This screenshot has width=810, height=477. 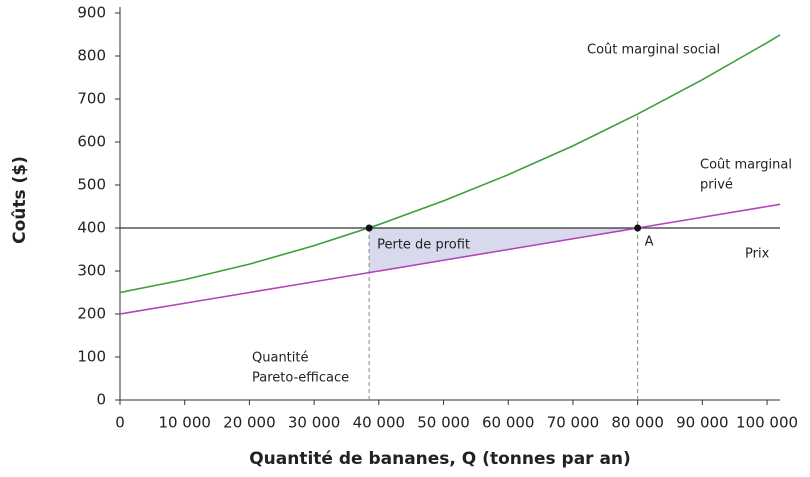 What do you see at coordinates (91, 56) in the screenshot?
I see `y-tick-label: 800` at bounding box center [91, 56].